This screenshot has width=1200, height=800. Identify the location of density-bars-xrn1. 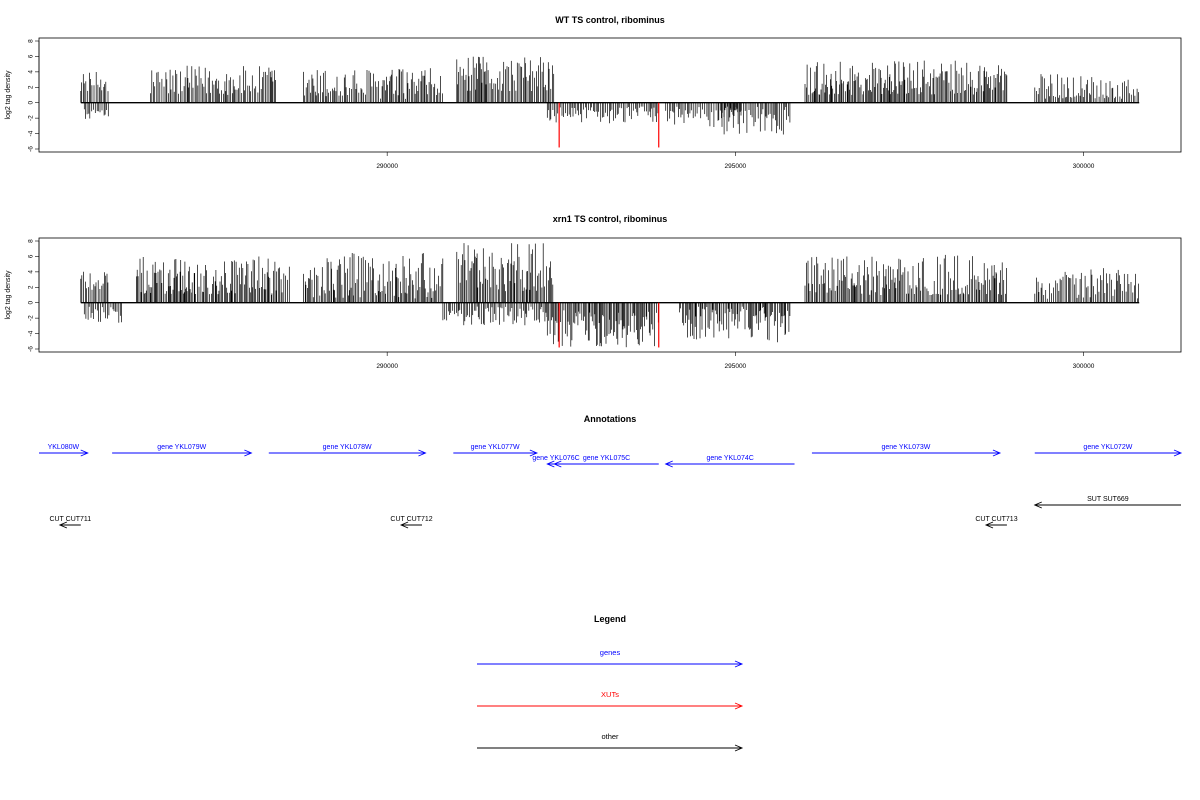
(610, 295).